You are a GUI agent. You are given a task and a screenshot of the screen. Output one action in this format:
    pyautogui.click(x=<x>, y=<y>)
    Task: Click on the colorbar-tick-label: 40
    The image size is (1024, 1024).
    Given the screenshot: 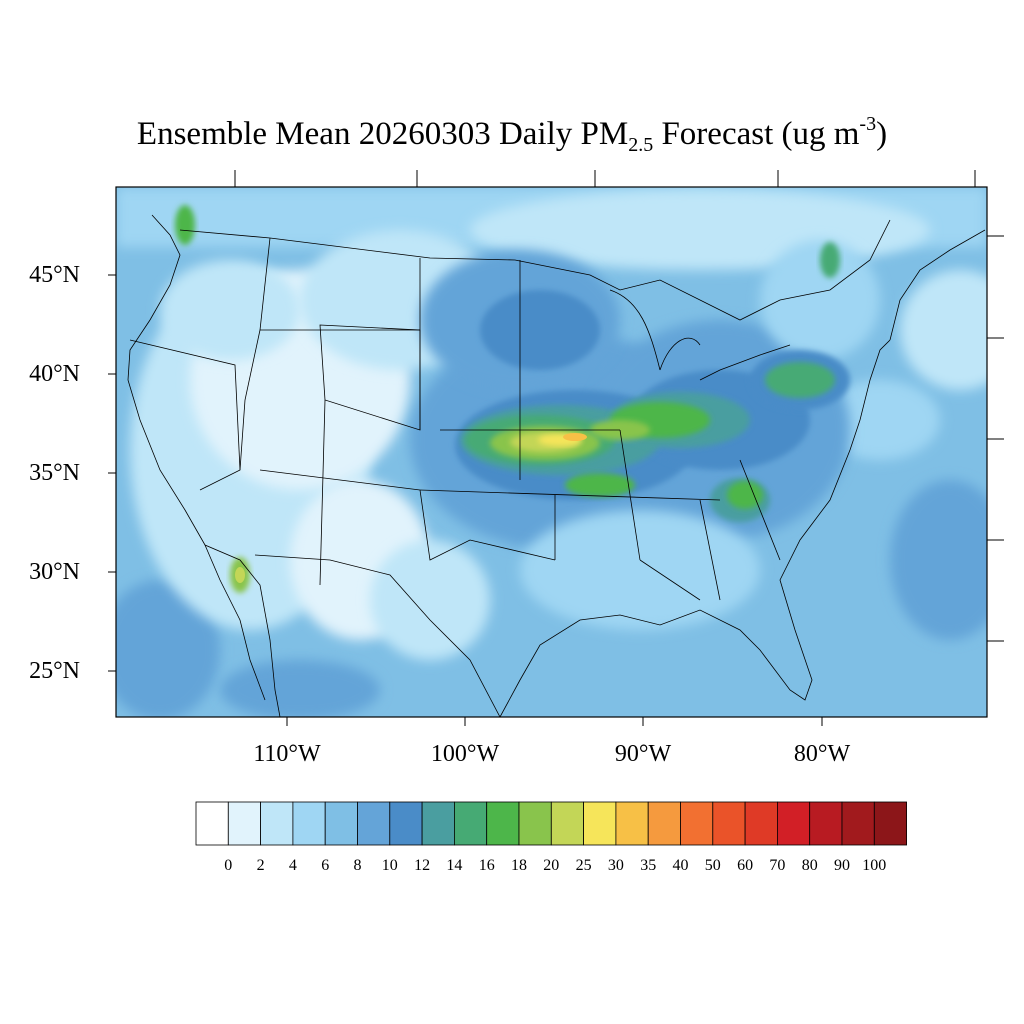 What is the action you would take?
    pyautogui.click(x=680, y=865)
    